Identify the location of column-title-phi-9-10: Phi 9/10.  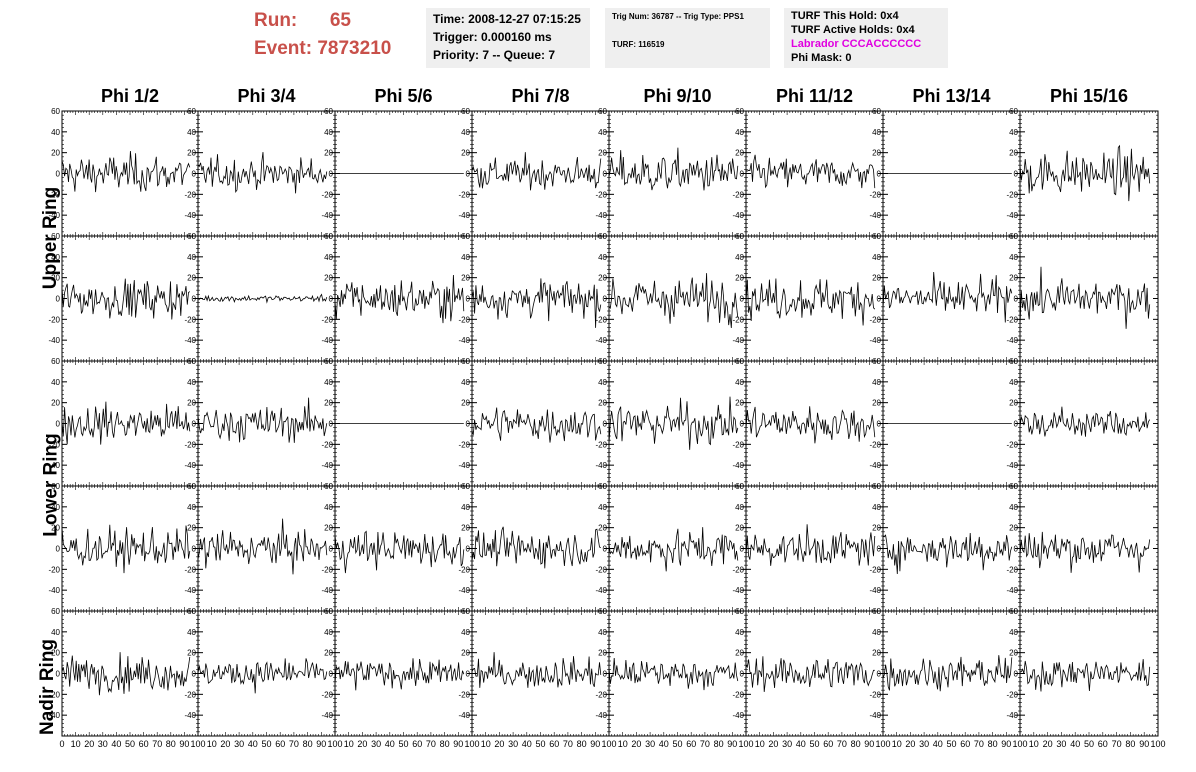
(677, 96).